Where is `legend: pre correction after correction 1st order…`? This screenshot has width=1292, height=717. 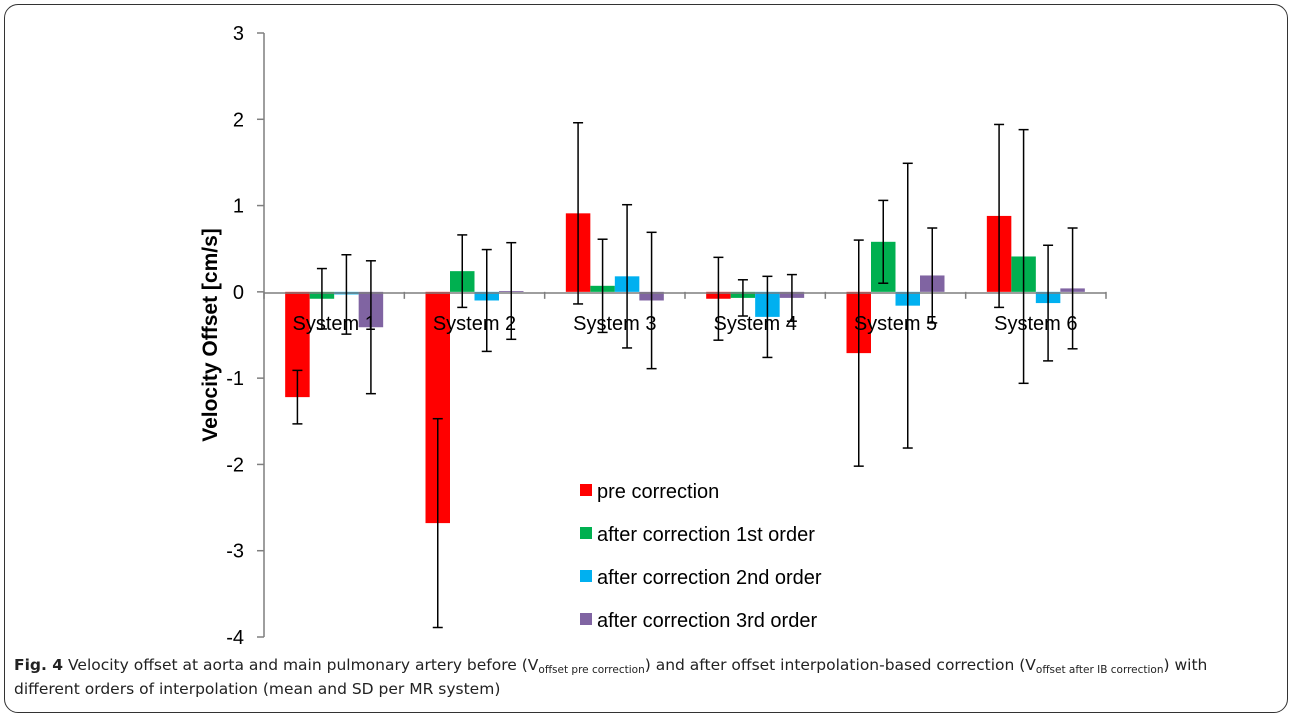
legend: pre correction after correction 1st order… is located at coordinates (701, 556).